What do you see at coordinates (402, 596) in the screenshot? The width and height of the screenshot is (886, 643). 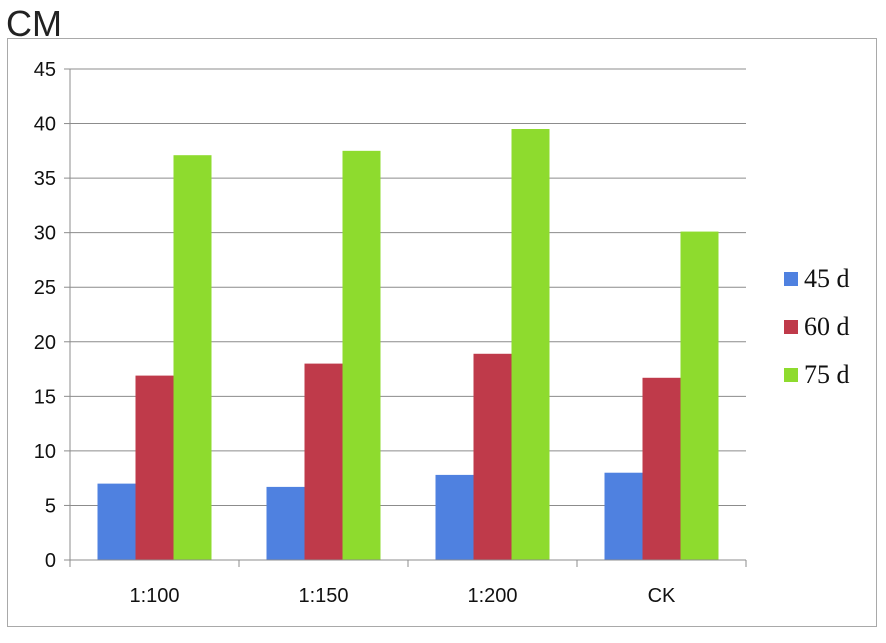 I see `x-tick-labels: 1:100 1:150 1:200 CK` at bounding box center [402, 596].